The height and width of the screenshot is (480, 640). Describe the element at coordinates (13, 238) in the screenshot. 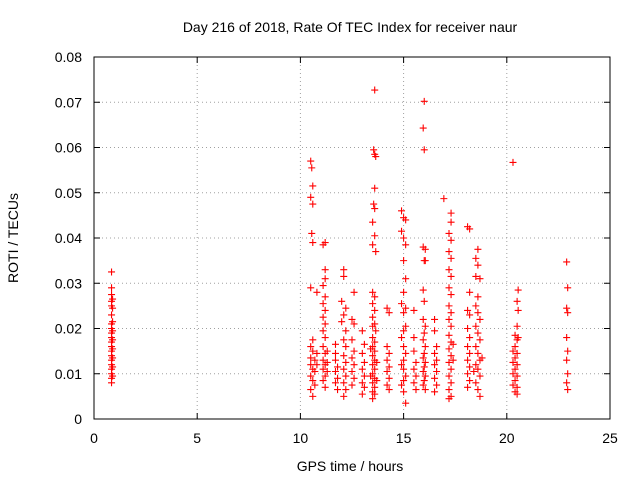

I see `y-axis-label: ROTI / TECUs` at that location.